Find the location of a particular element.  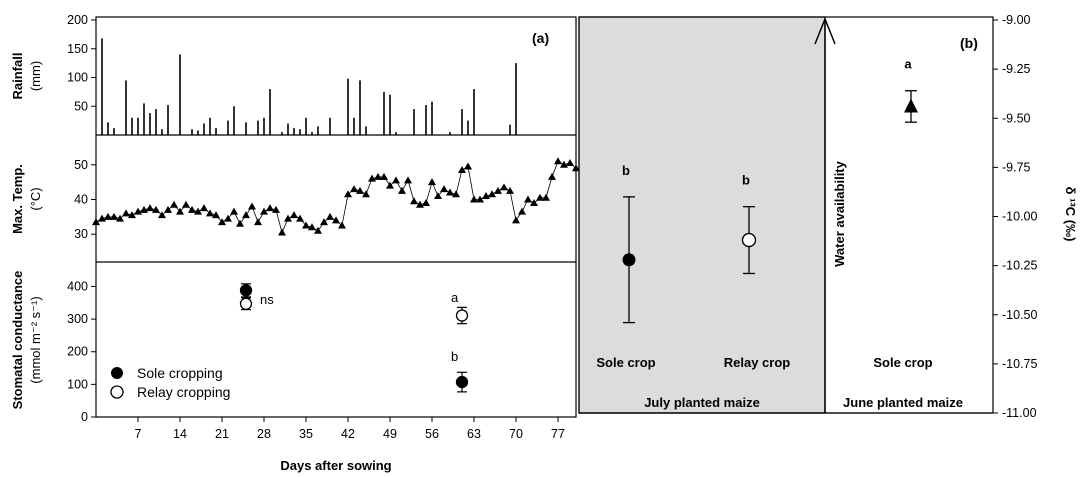

group-july: July planted maize is located at coordinates (702, 402).